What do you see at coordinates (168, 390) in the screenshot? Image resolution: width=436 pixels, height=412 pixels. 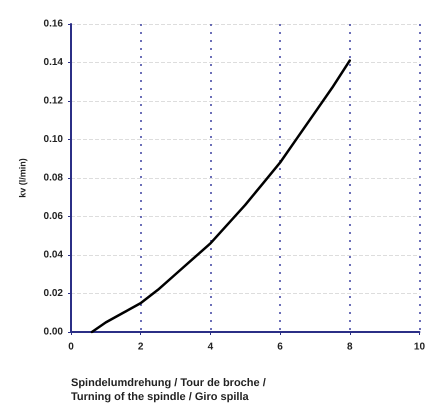 I see `x-axis-title: Spindelumdrehung / Tour de broche / Turning of the spindle / Giro spilla` at bounding box center [168, 390].